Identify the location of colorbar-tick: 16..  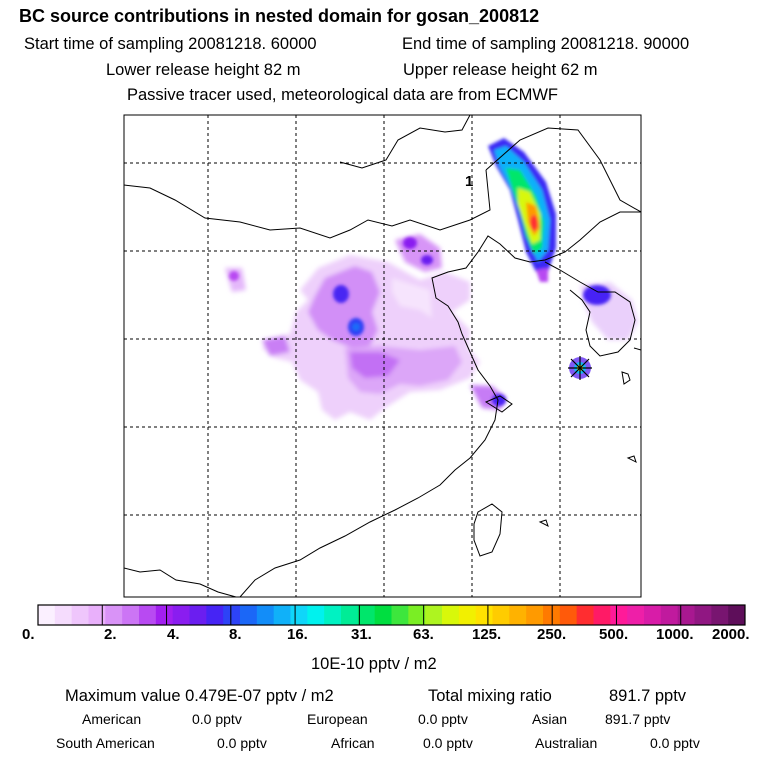
(297, 634).